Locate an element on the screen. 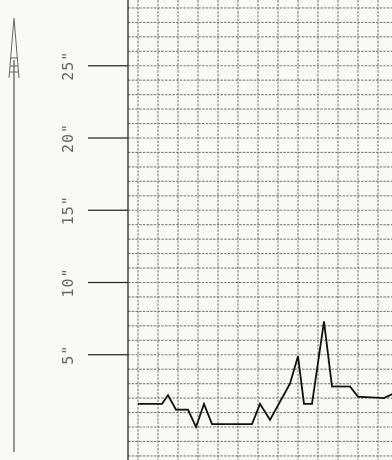 The image size is (392, 460). vertical-arrow is located at coordinates (14, 234).